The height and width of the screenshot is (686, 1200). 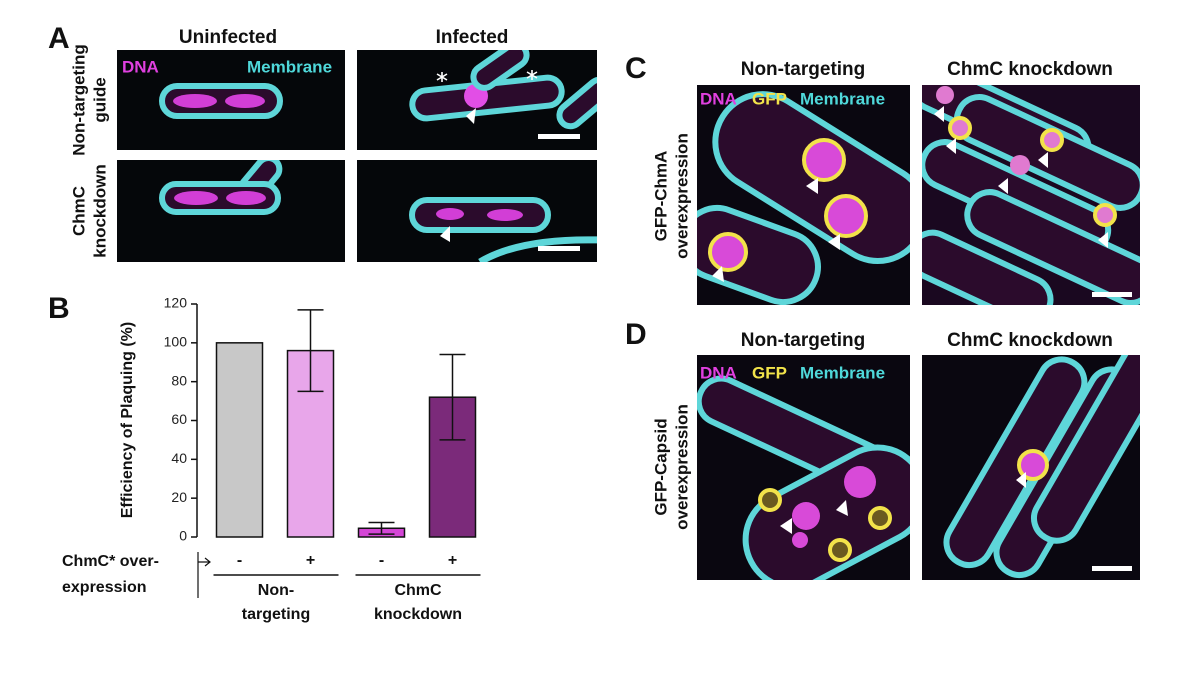 What do you see at coordinates (276, 614) in the screenshot?
I see `group-label: targeting` at bounding box center [276, 614].